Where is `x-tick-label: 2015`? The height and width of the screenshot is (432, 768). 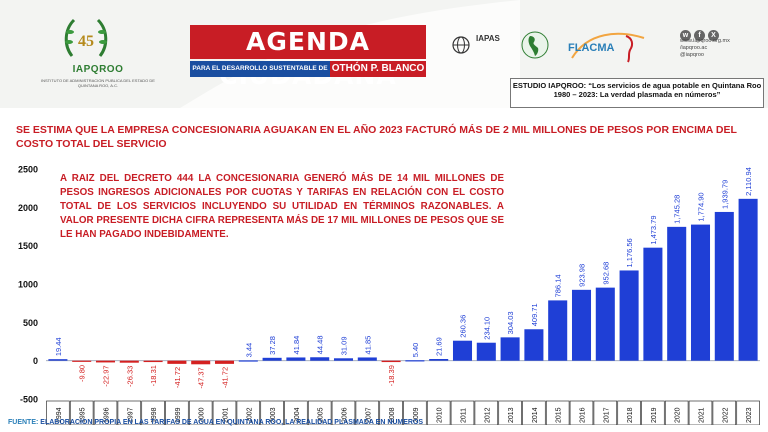 x-tick-label: 2015 is located at coordinates (559, 415).